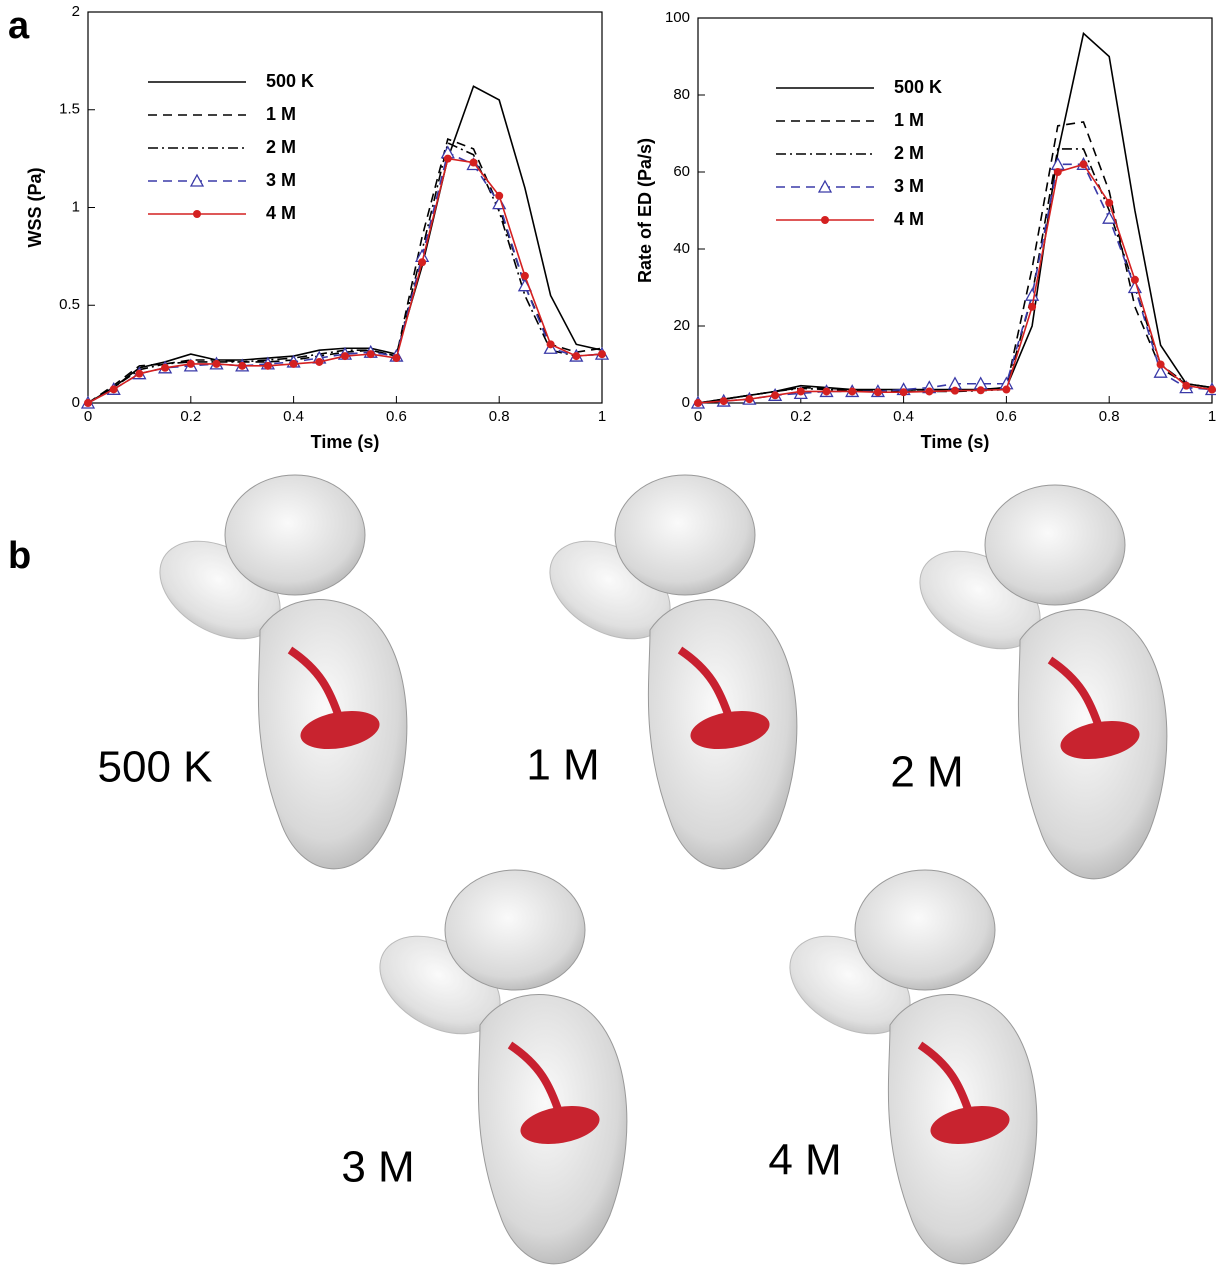  Describe the element at coordinates (76, 206) in the screenshot. I see `y-tick-label: 1` at that location.